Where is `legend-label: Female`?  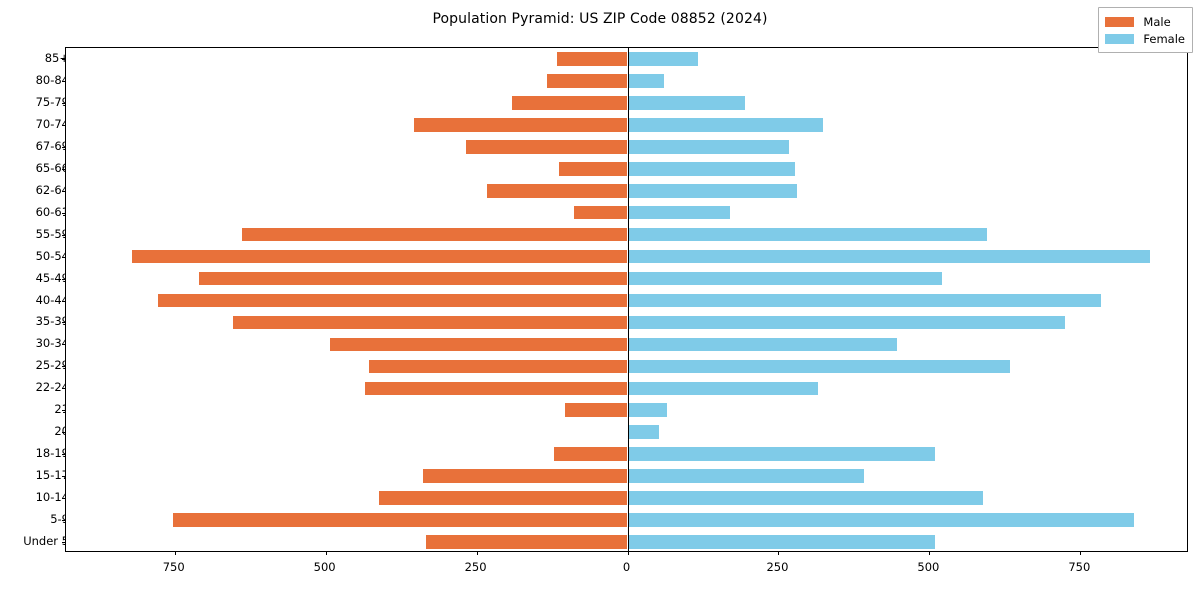
legend-label: Female is located at coordinates (1164, 38).